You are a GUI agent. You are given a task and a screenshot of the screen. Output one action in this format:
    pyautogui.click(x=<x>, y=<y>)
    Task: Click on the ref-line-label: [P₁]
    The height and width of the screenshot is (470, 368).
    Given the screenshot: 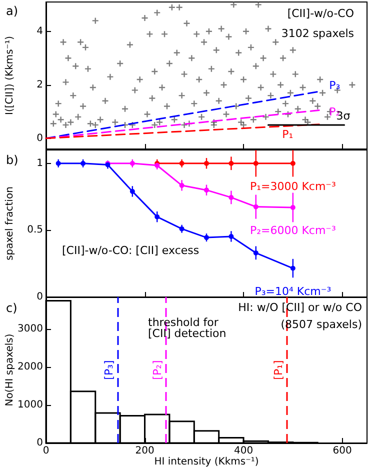 What is the action you would take?
    pyautogui.click(x=278, y=370)
    